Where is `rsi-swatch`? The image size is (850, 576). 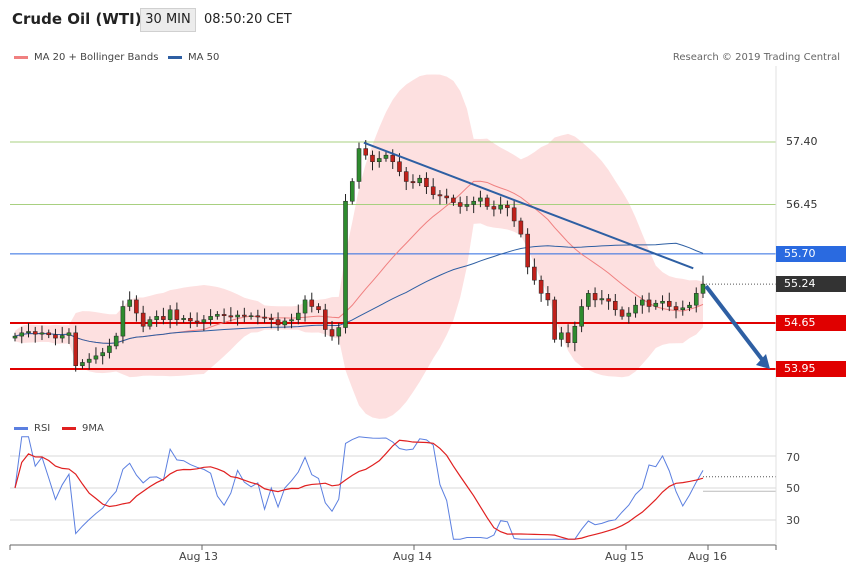
rsi-swatch is located at coordinates (21, 428).